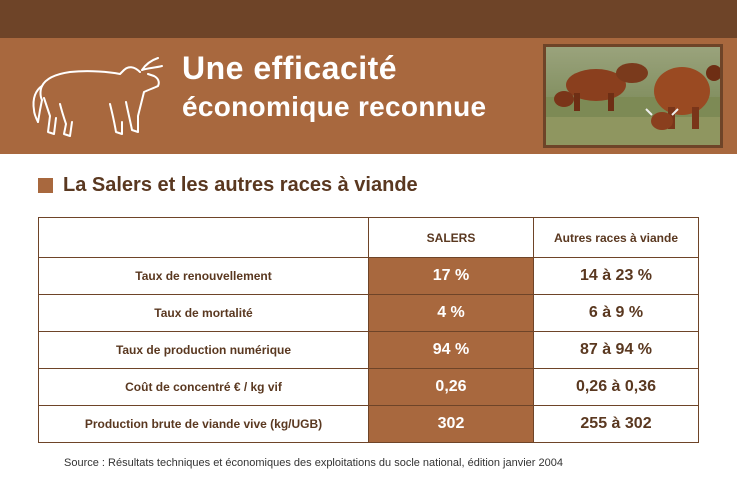  Describe the element at coordinates (203, 350) in the screenshot. I see `row-label: Taux de production numérique` at that location.